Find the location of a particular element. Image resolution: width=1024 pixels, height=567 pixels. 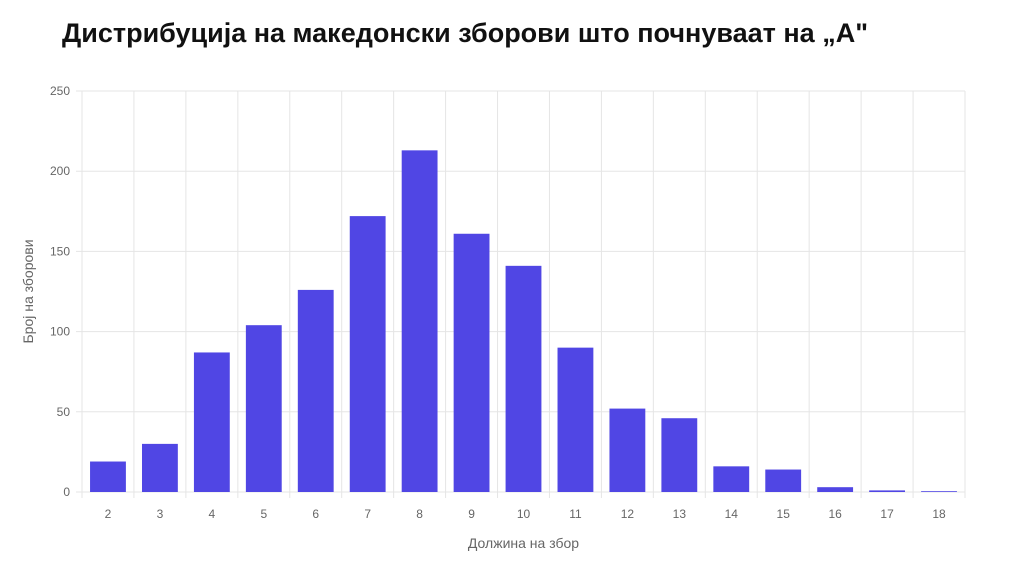

x-tick-label: 14 is located at coordinates (732, 514).